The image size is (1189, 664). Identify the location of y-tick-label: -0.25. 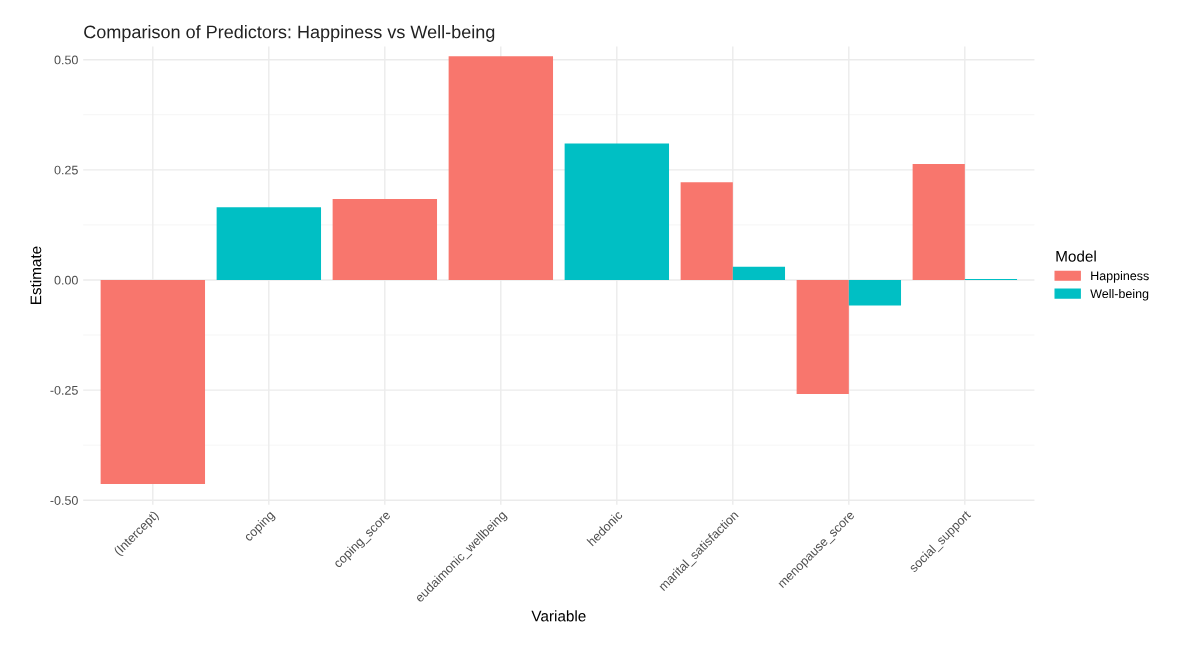
(64, 390).